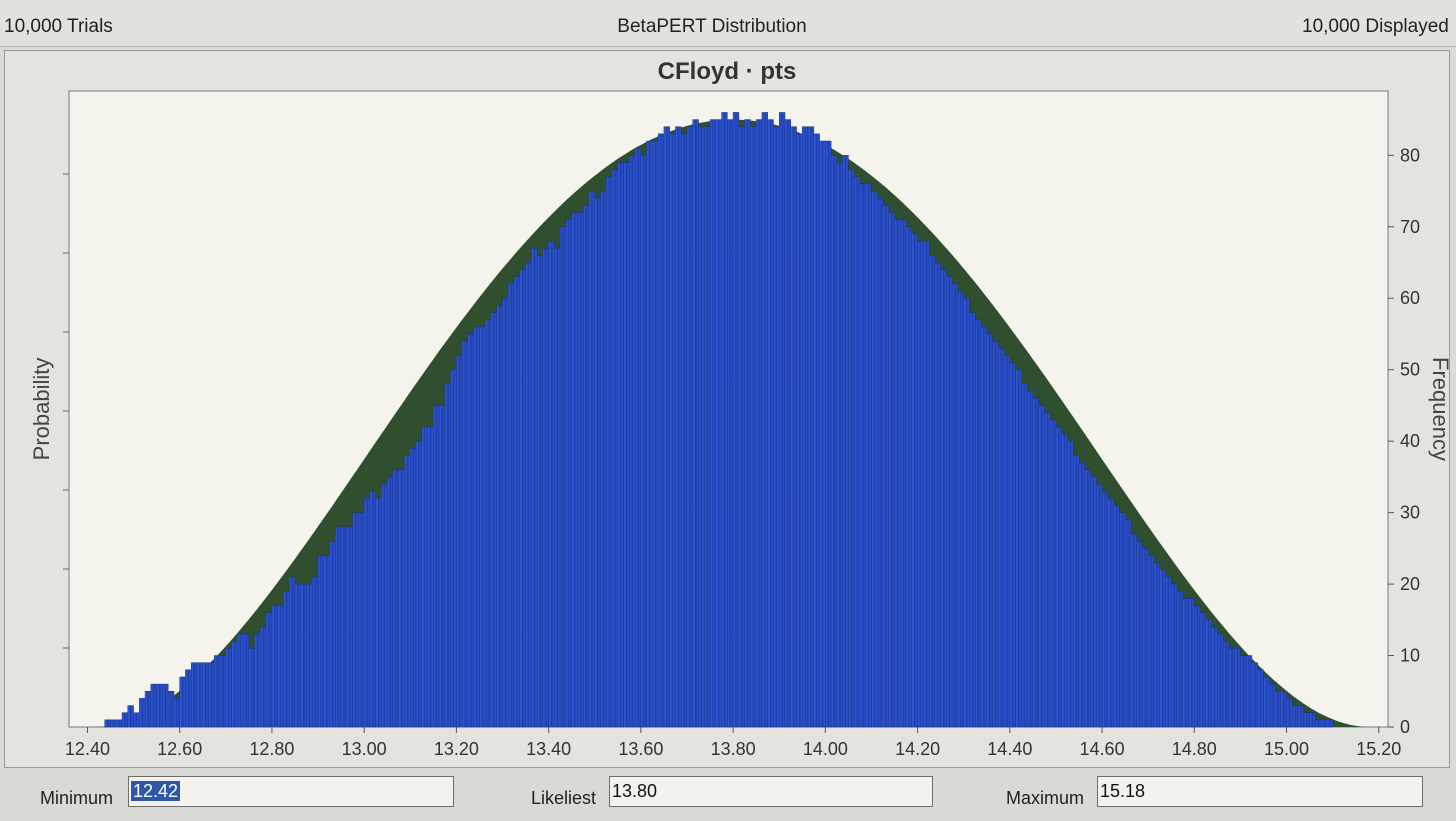 The width and height of the screenshot is (1456, 821). Describe the element at coordinates (1410, 656) in the screenshot. I see `y-tick-label: 10` at that location.